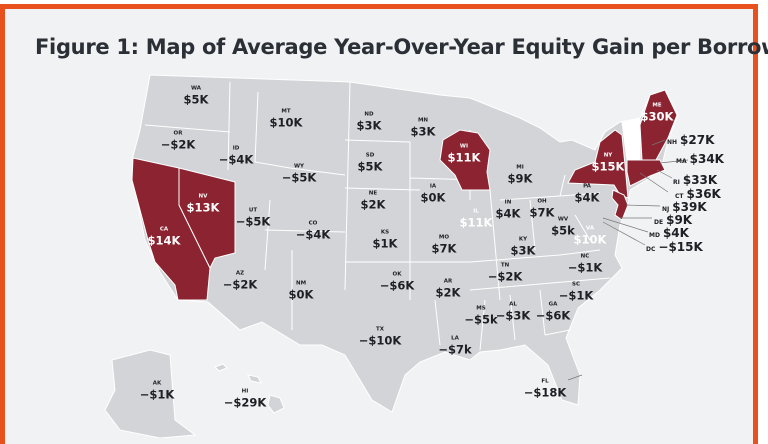 The image size is (768, 444). I want to click on state-abbr: MD, so click(654, 235).